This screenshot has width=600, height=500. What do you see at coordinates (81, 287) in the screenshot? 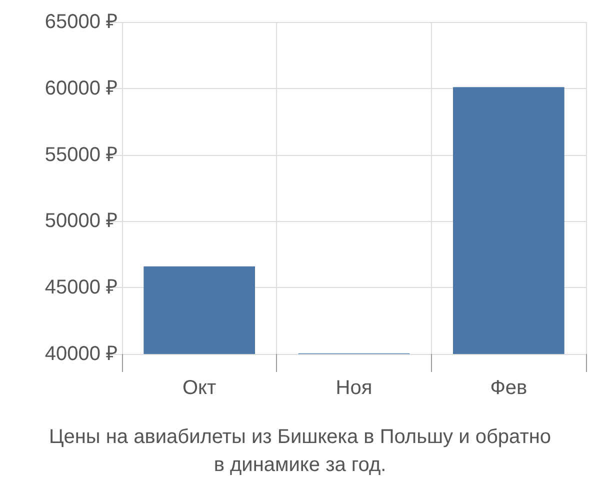
I see `y-tick-label: 45000 ₽` at bounding box center [81, 287].